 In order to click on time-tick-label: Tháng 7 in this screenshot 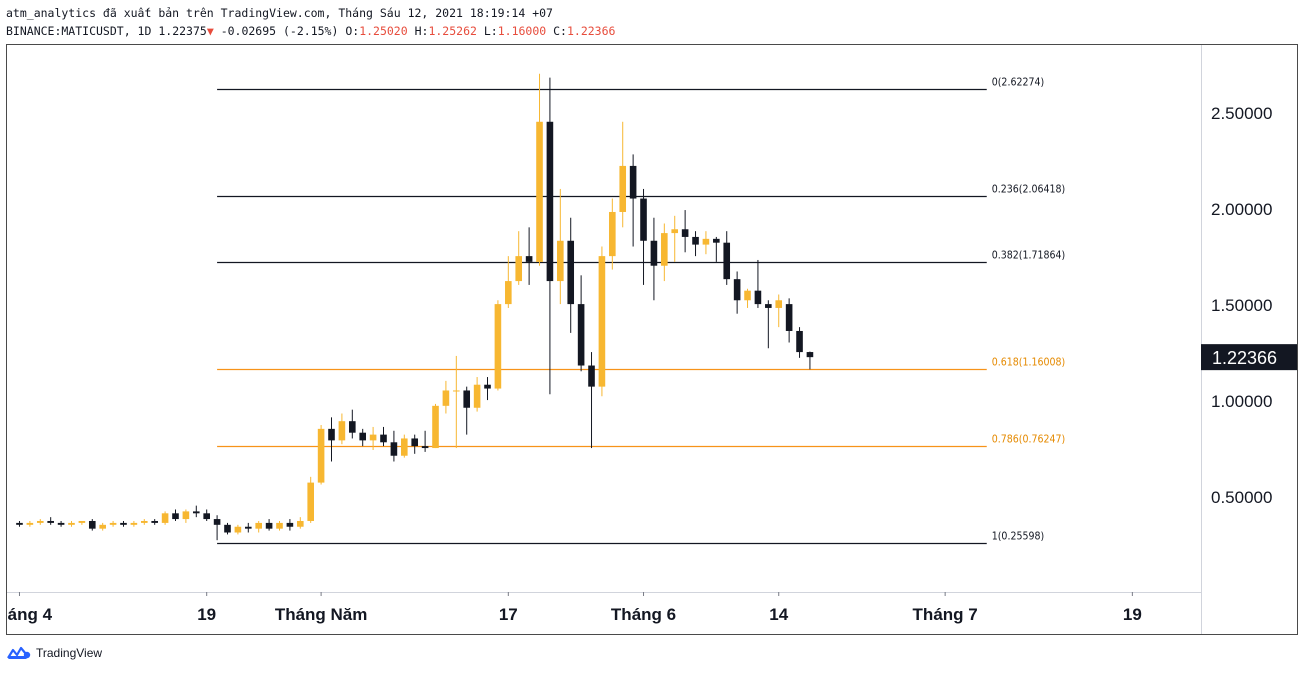, I will do `click(945, 614)`.